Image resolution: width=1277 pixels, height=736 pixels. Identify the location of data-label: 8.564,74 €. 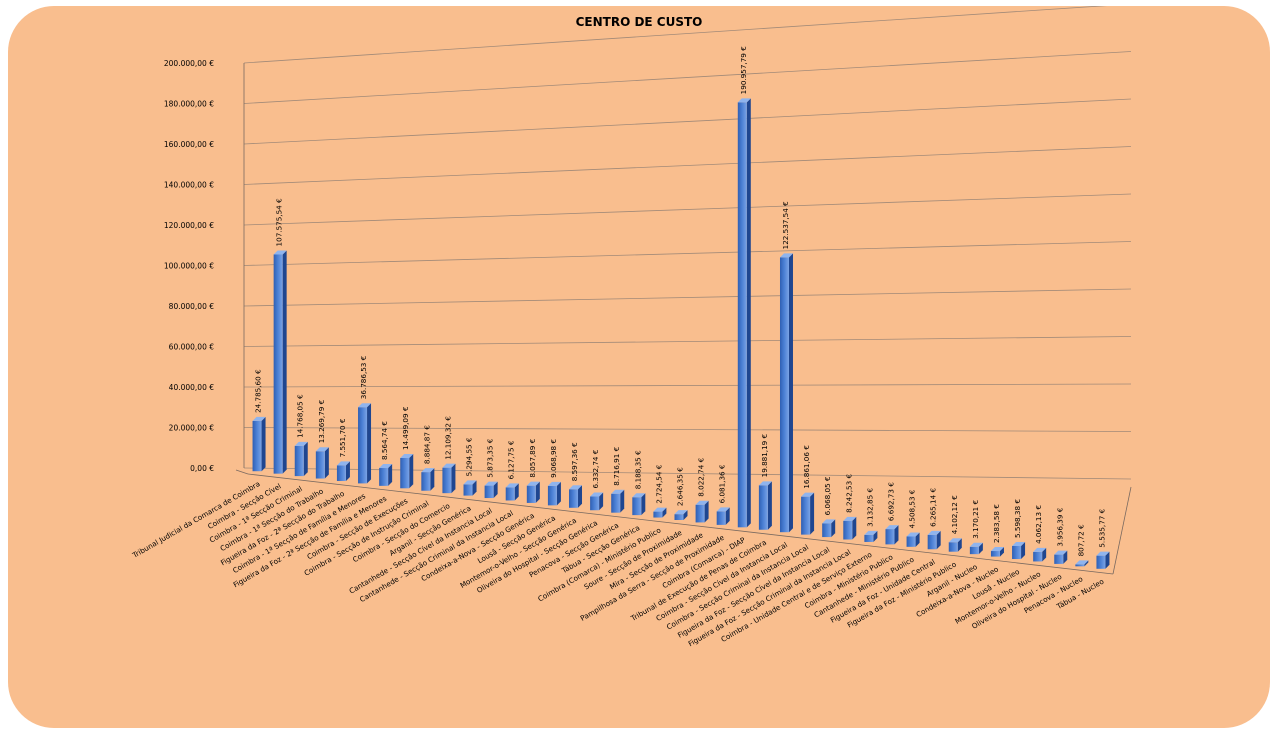
(384, 440).